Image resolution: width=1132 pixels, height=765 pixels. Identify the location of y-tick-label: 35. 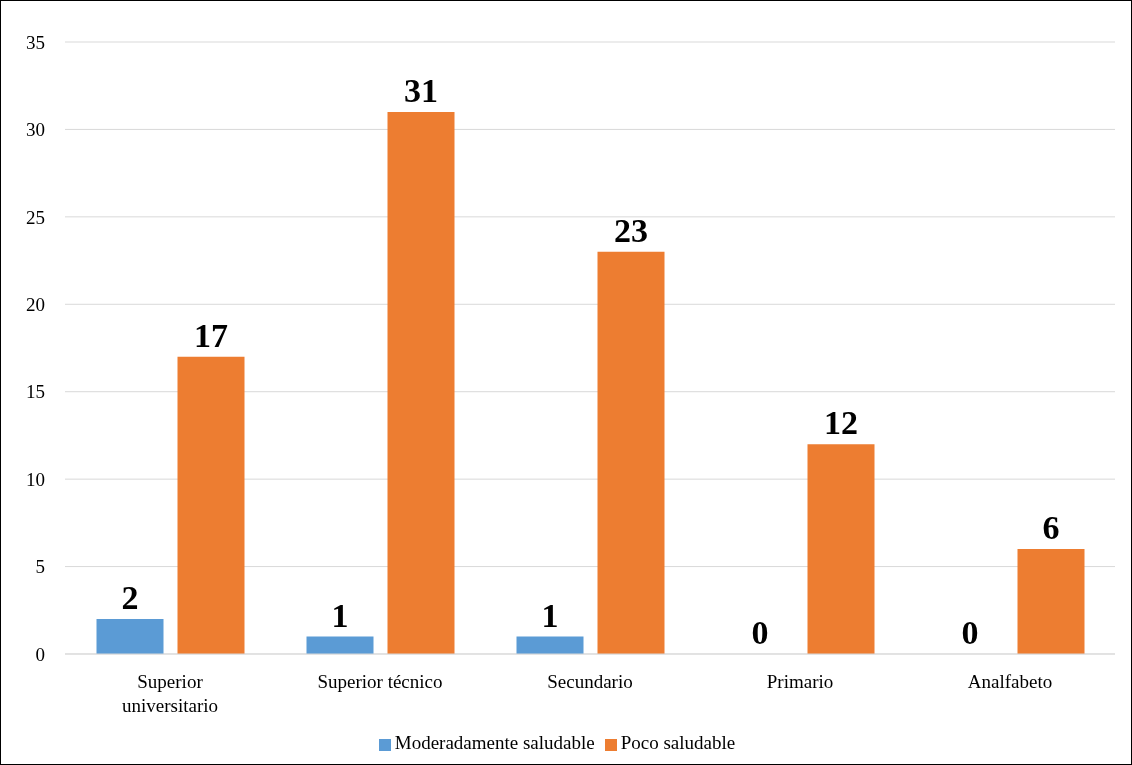
(35, 42).